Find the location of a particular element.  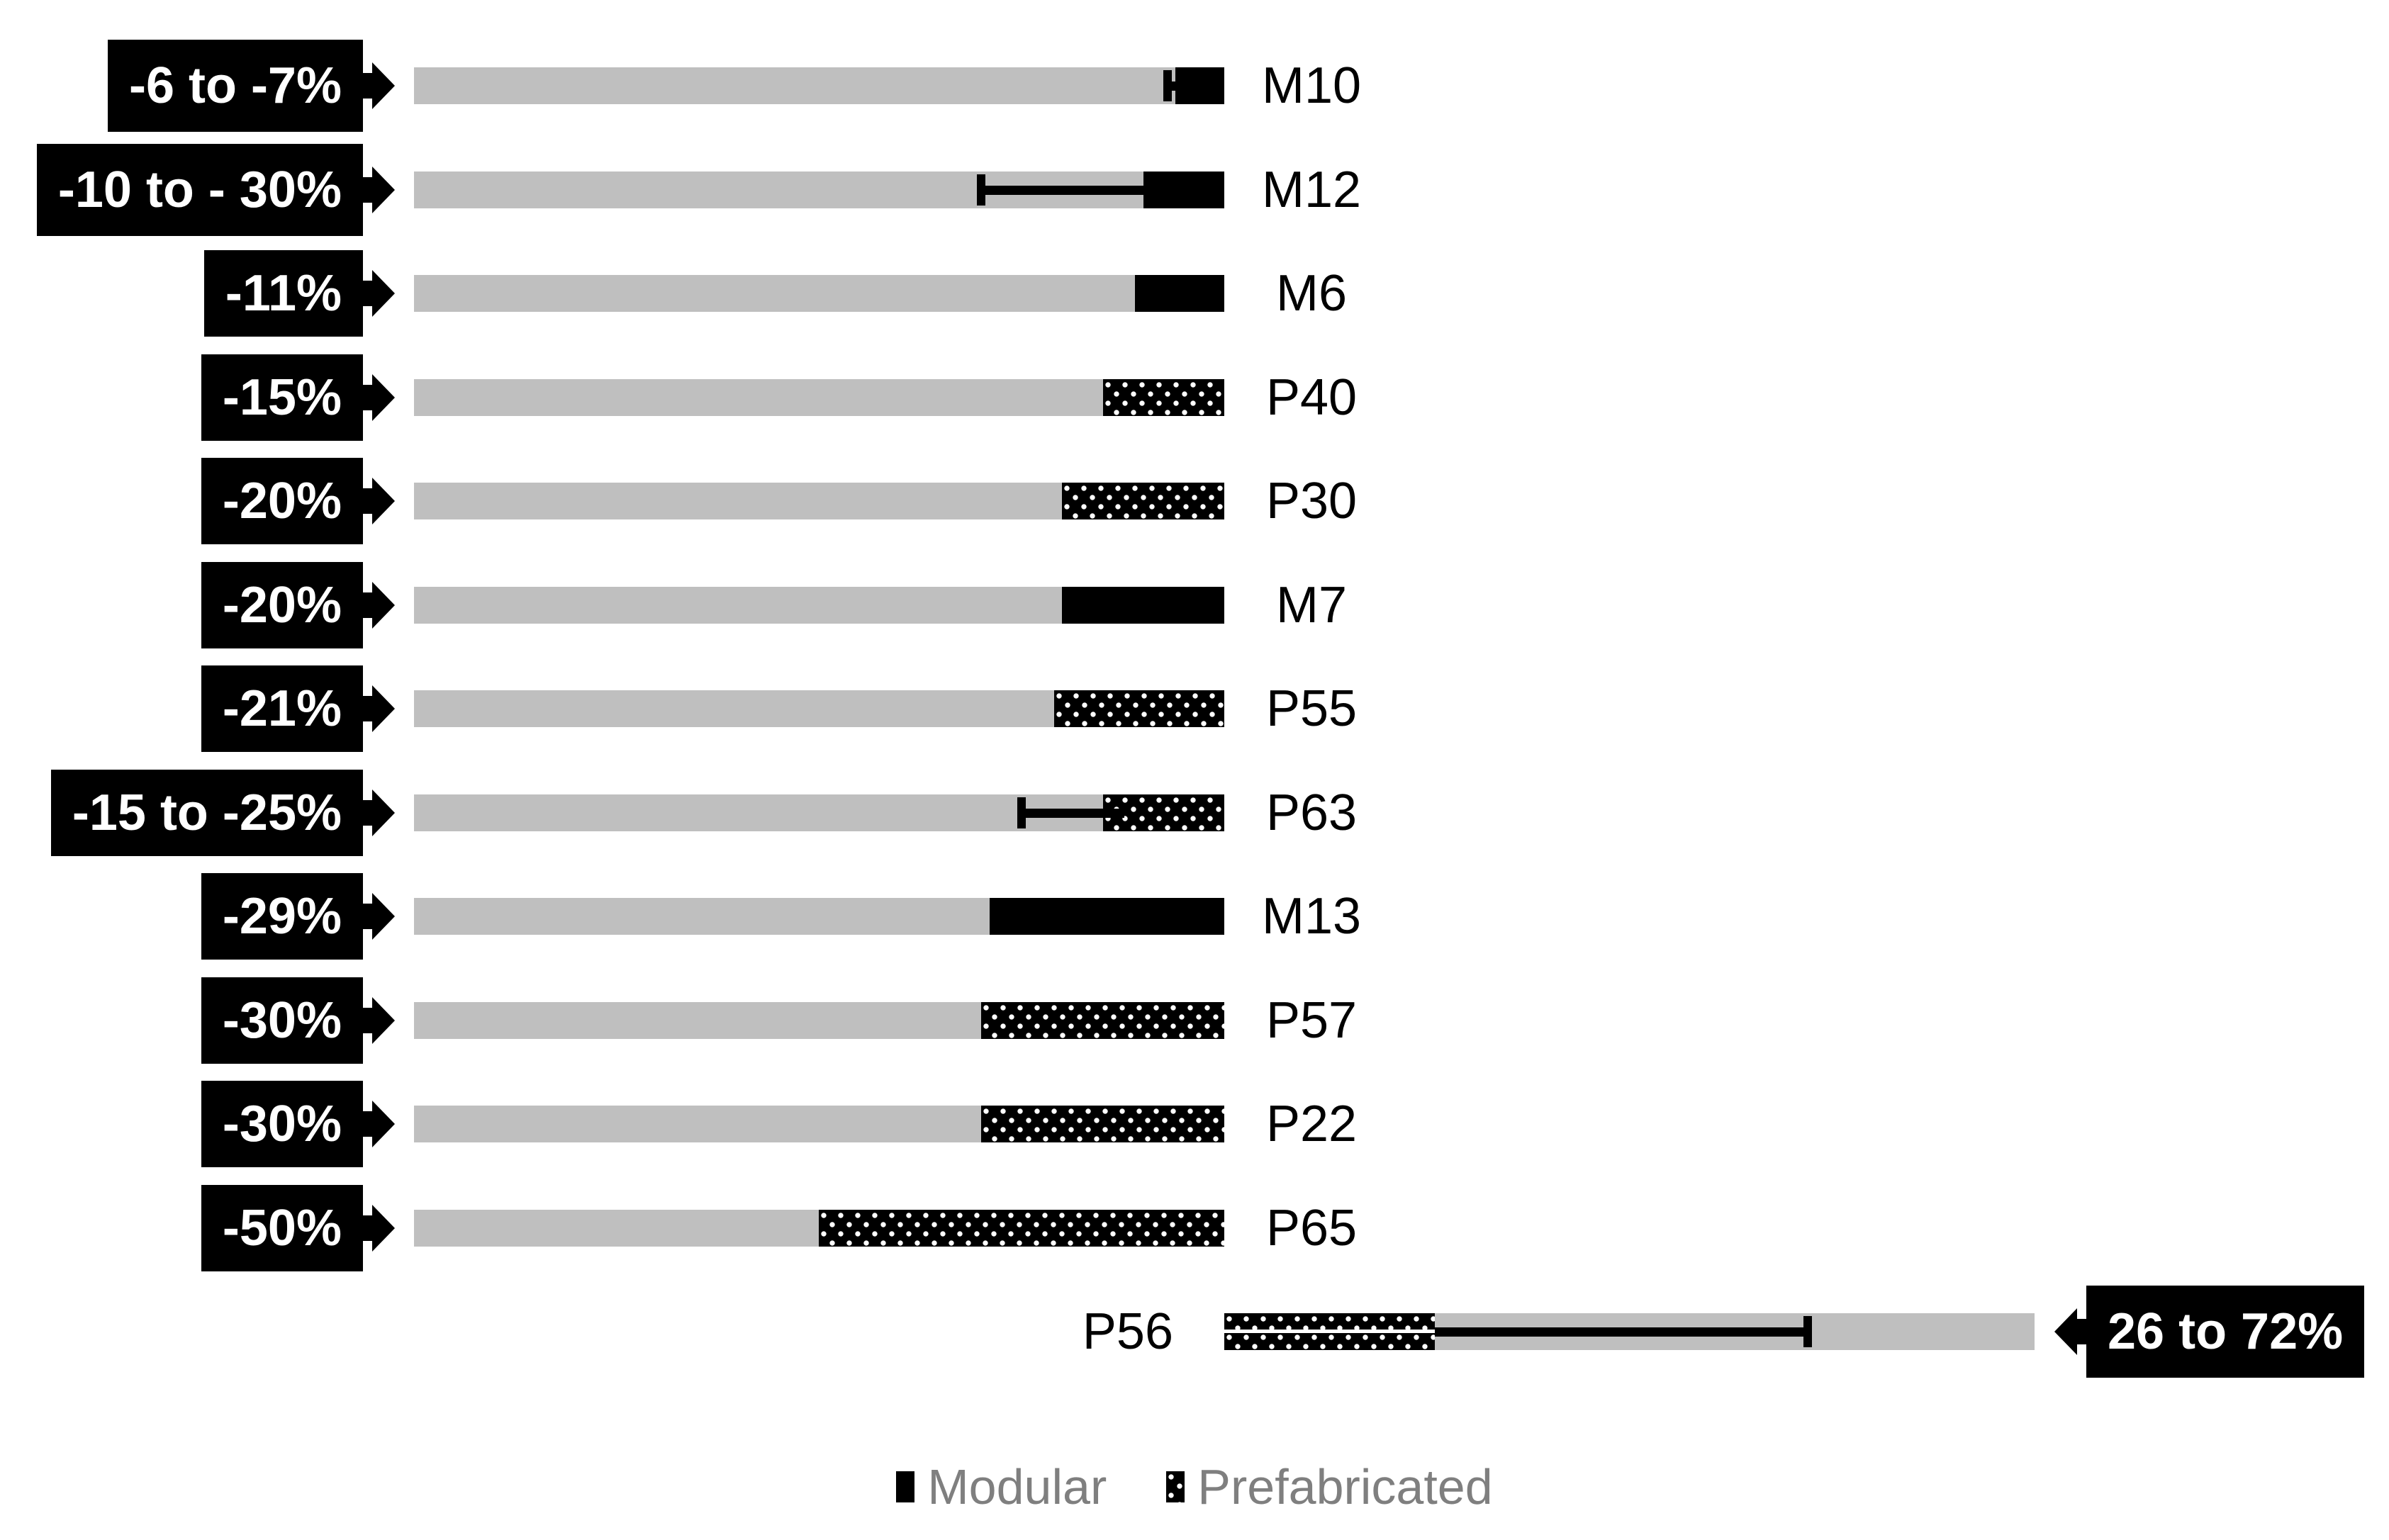

category-label: P40 is located at coordinates (1311, 398).